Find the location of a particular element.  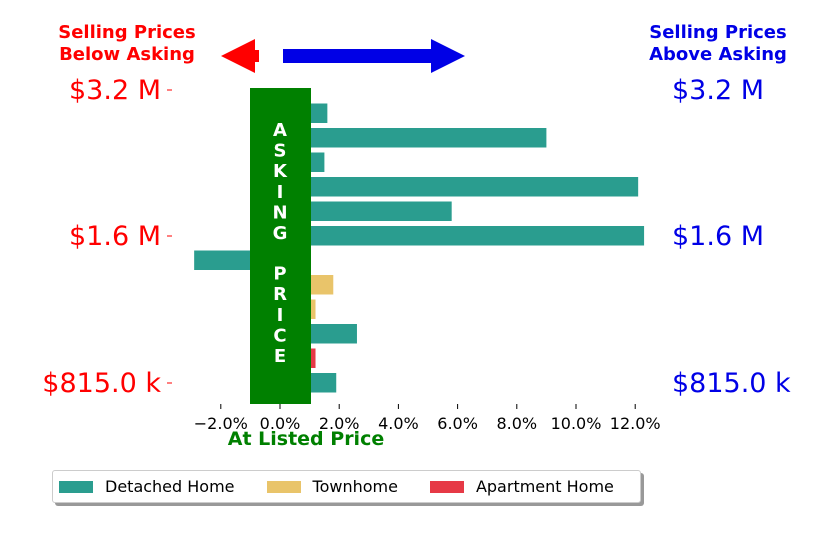

band-letter-8: R is located at coordinates (280, 294).